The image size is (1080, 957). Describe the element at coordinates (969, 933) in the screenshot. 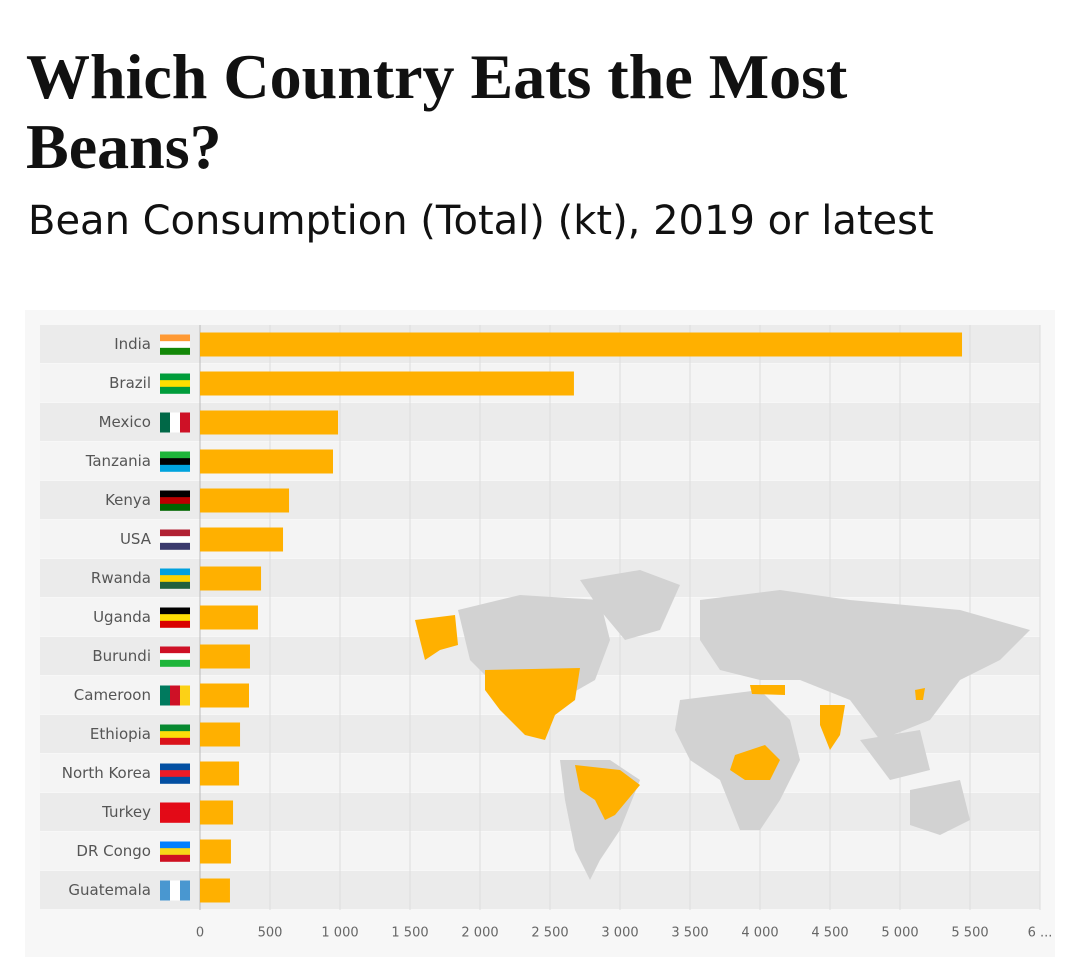

I see `x-tick-label: 5 500` at that location.